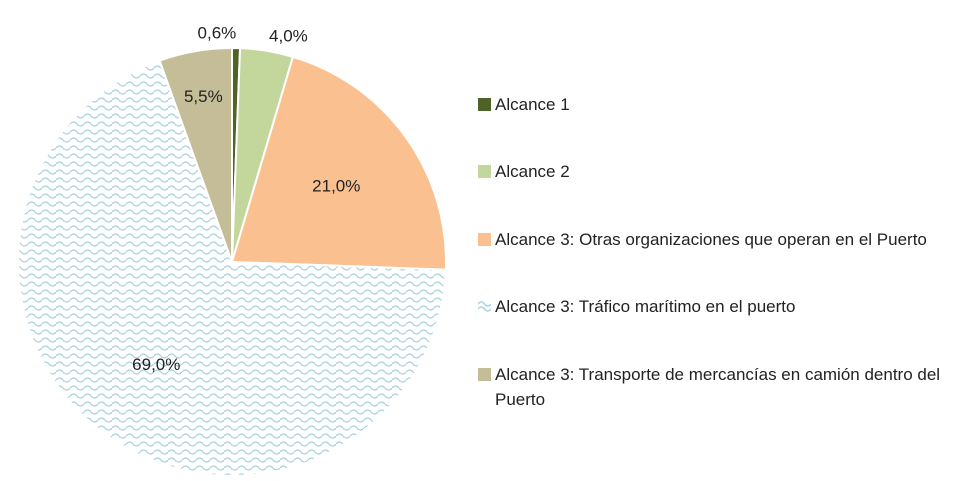  What do you see at coordinates (645, 306) in the screenshot?
I see `legend-label: Alcance 3: Tráfico marítimo en el puerto` at bounding box center [645, 306].